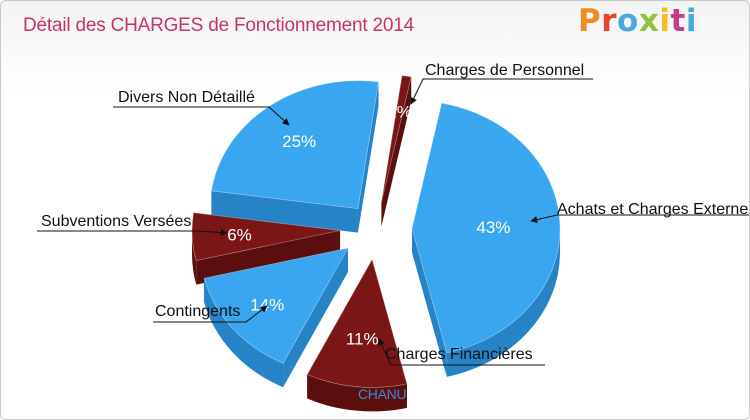  What do you see at coordinates (649, 21) in the screenshot?
I see `logo-letter: x` at bounding box center [649, 21].